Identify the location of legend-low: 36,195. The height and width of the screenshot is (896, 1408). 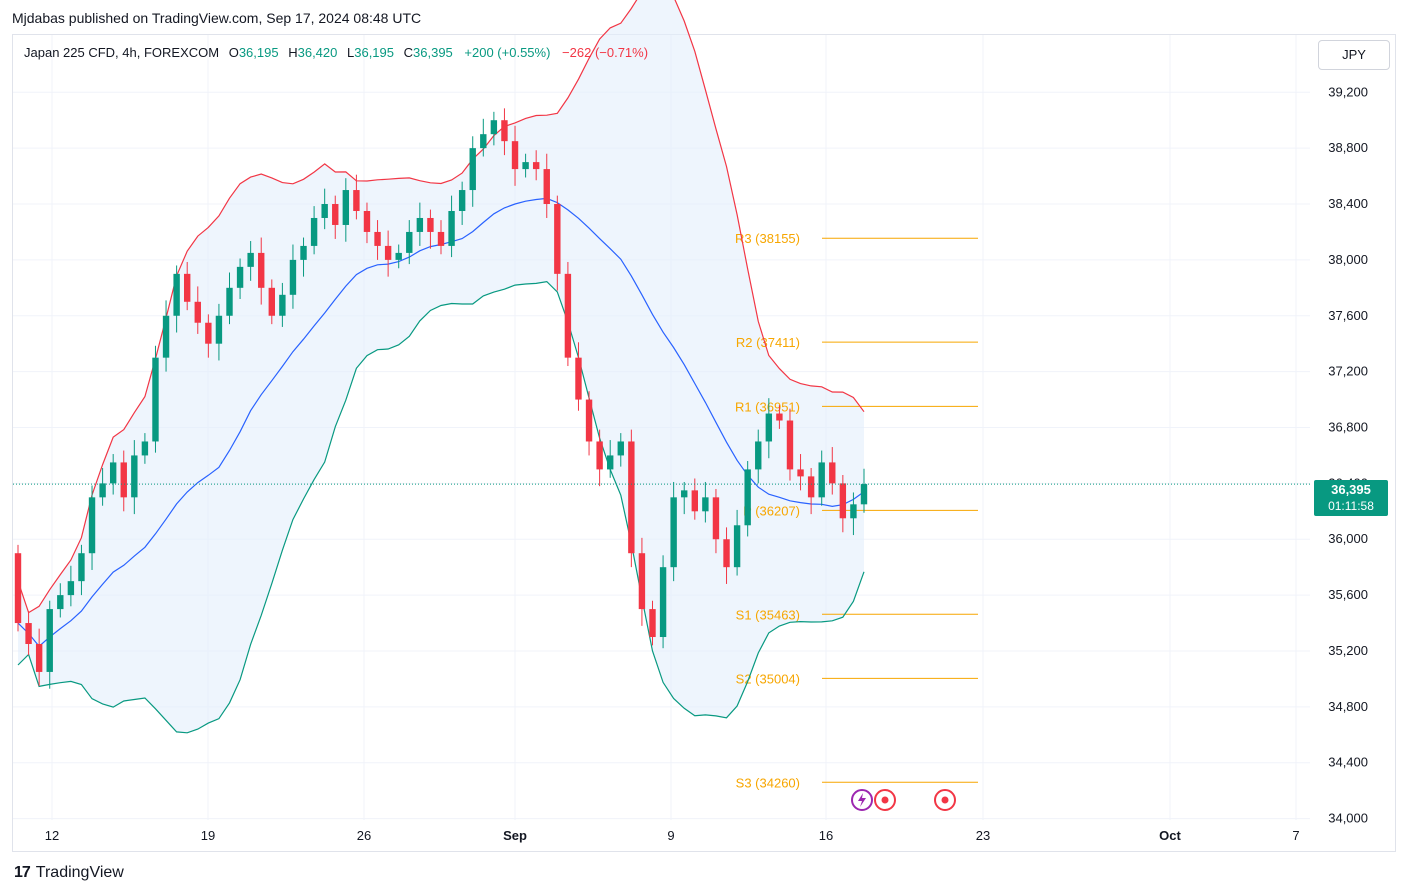
(374, 52).